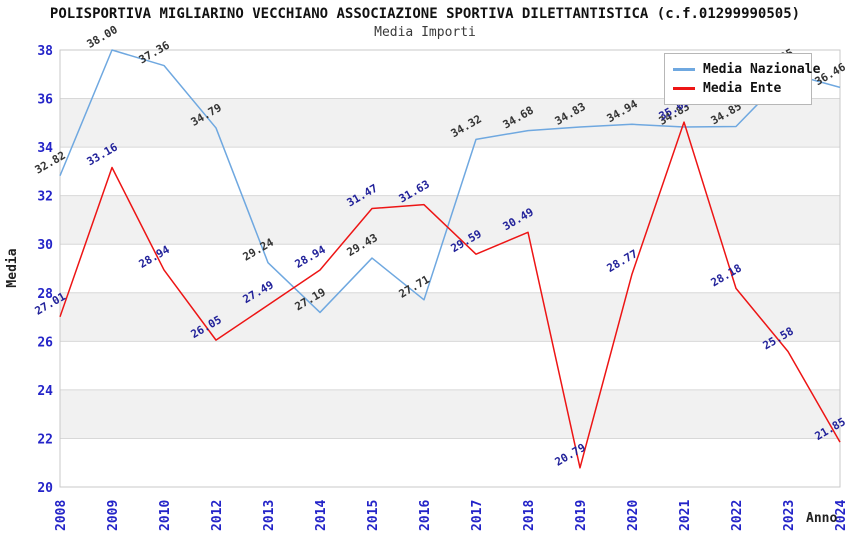 Image resolution: width=850 pixels, height=550 pixels. I want to click on data-label: 38.00, so click(102, 37).